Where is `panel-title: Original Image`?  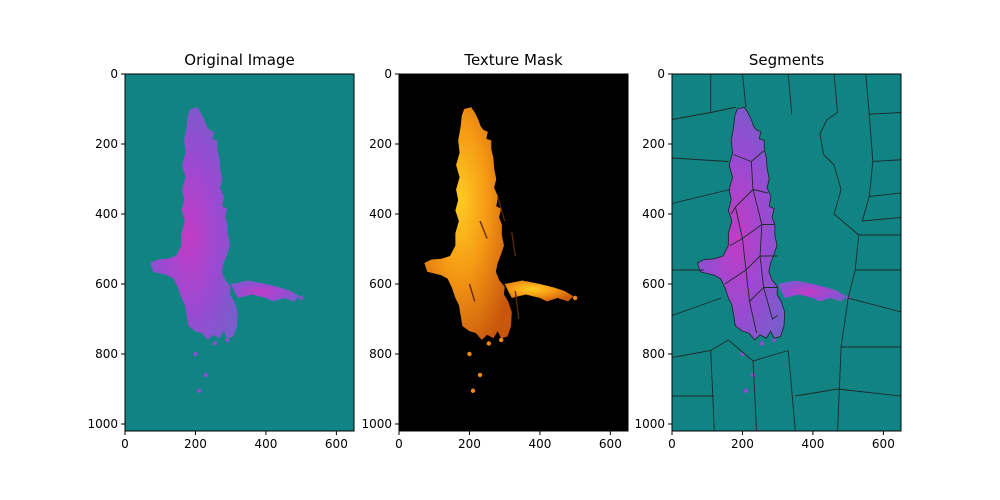
panel-title: Original Image is located at coordinates (239, 60).